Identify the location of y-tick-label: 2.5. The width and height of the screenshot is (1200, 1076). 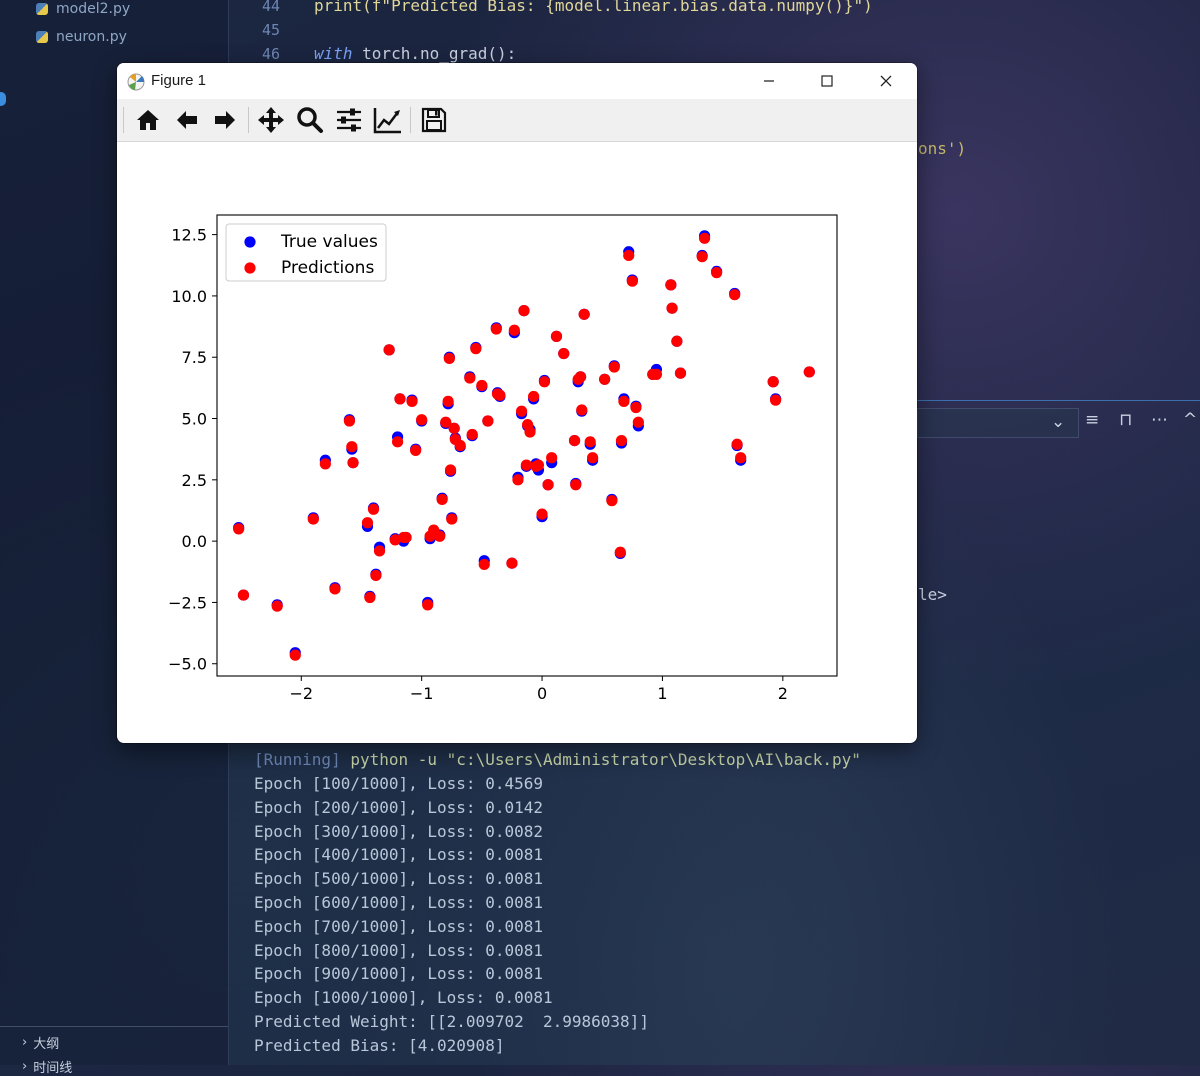
(194, 480).